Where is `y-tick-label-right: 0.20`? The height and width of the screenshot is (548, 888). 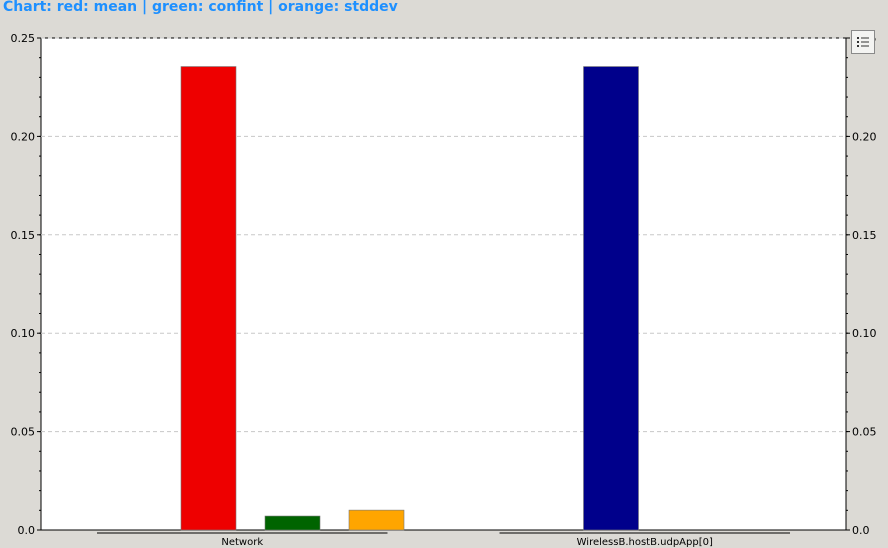 y-tick-label-right: 0.20 is located at coordinates (864, 136).